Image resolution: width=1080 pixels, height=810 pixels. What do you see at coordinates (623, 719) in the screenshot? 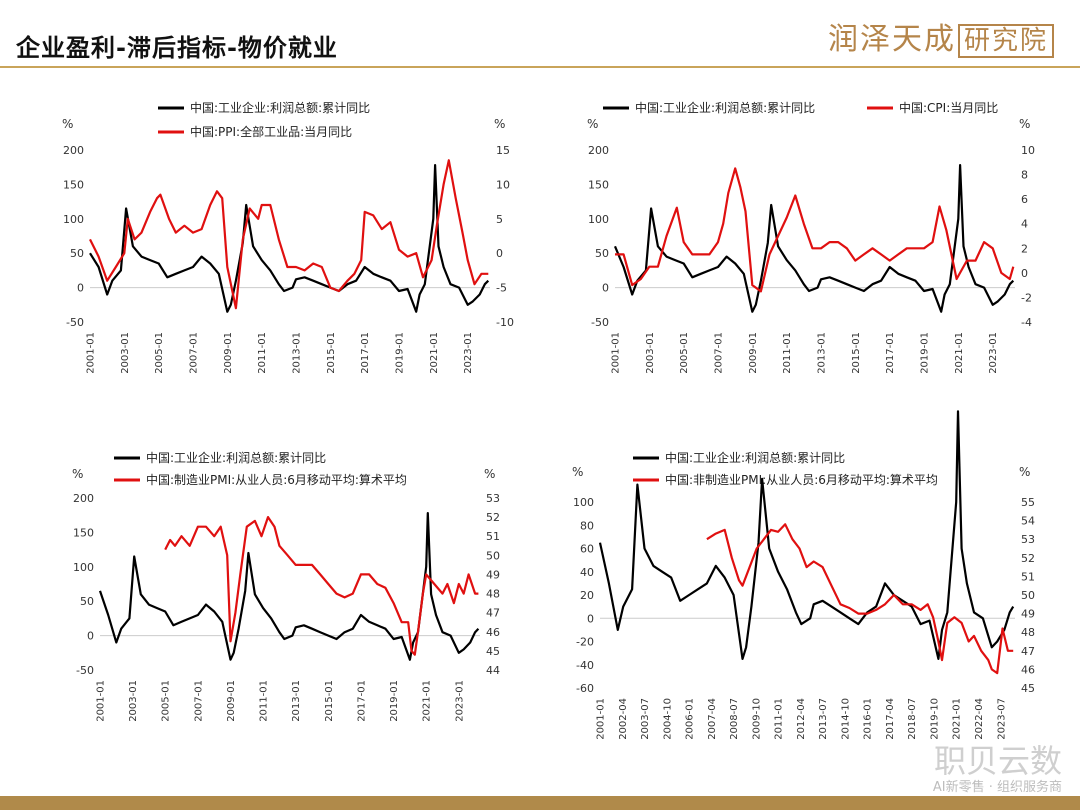
I see `x-tick-label: 2002-04` at bounding box center [623, 719].